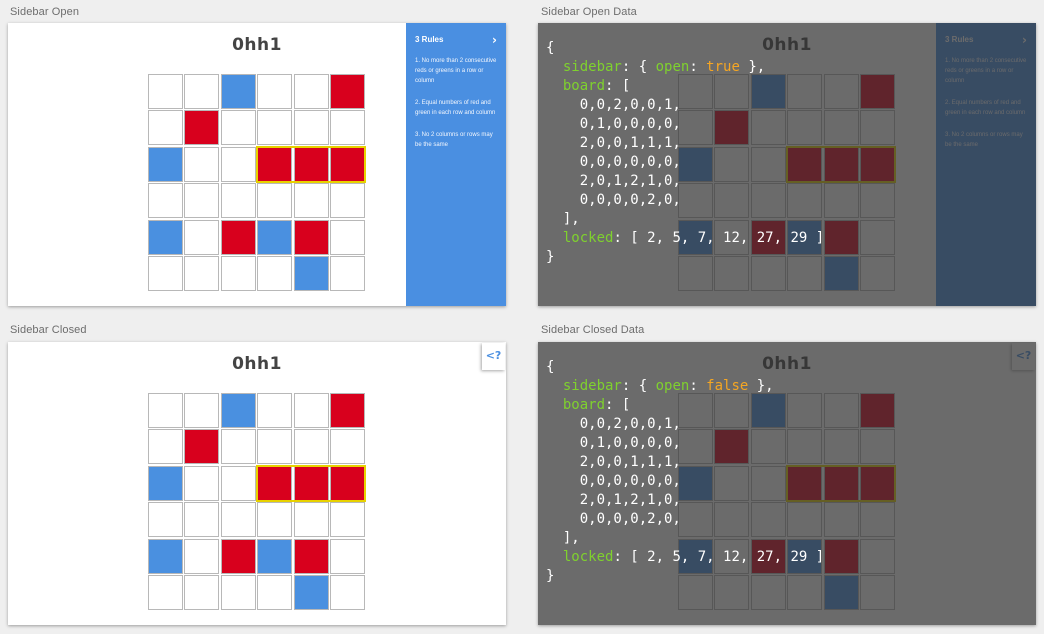 The image size is (1044, 634). I want to click on caption-sidebar-open: Sidebar Open, so click(45, 12).